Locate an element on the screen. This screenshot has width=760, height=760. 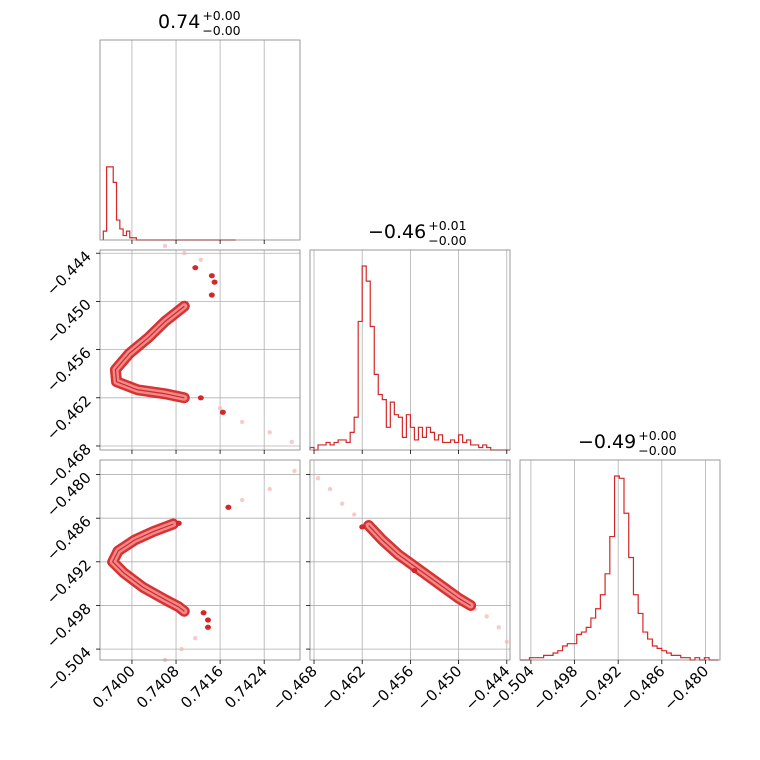
x-tick-label: 0.7424 is located at coordinates (246, 687).